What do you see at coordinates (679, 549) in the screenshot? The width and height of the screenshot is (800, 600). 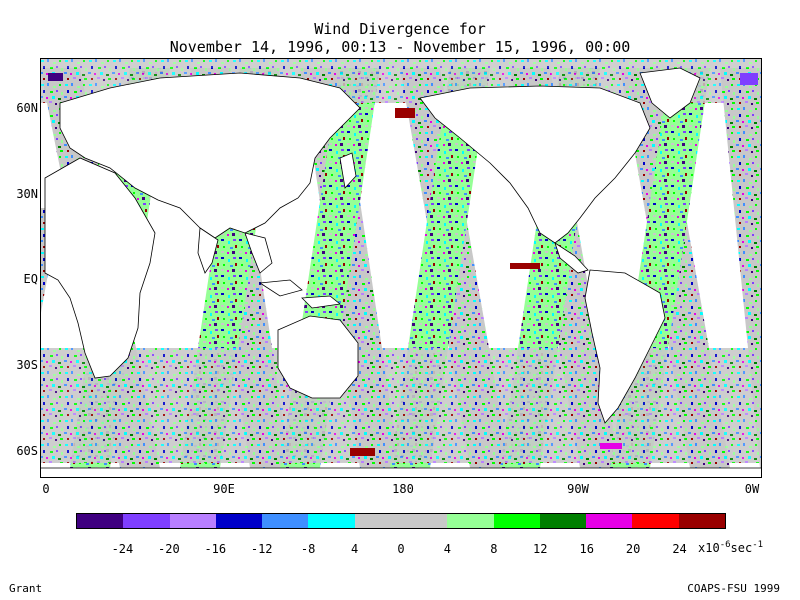 I see `colorbar-tick-label: 24` at bounding box center [679, 549].